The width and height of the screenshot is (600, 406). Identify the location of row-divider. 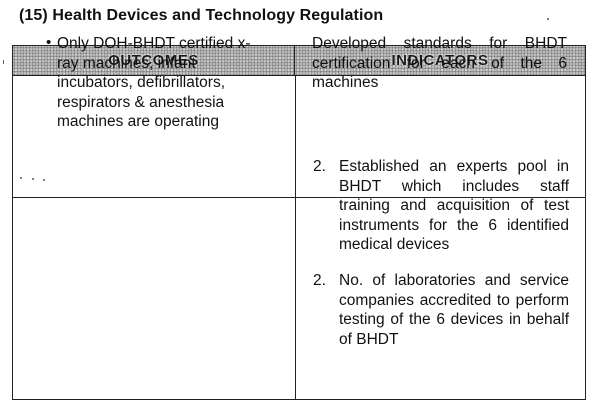
(299, 197).